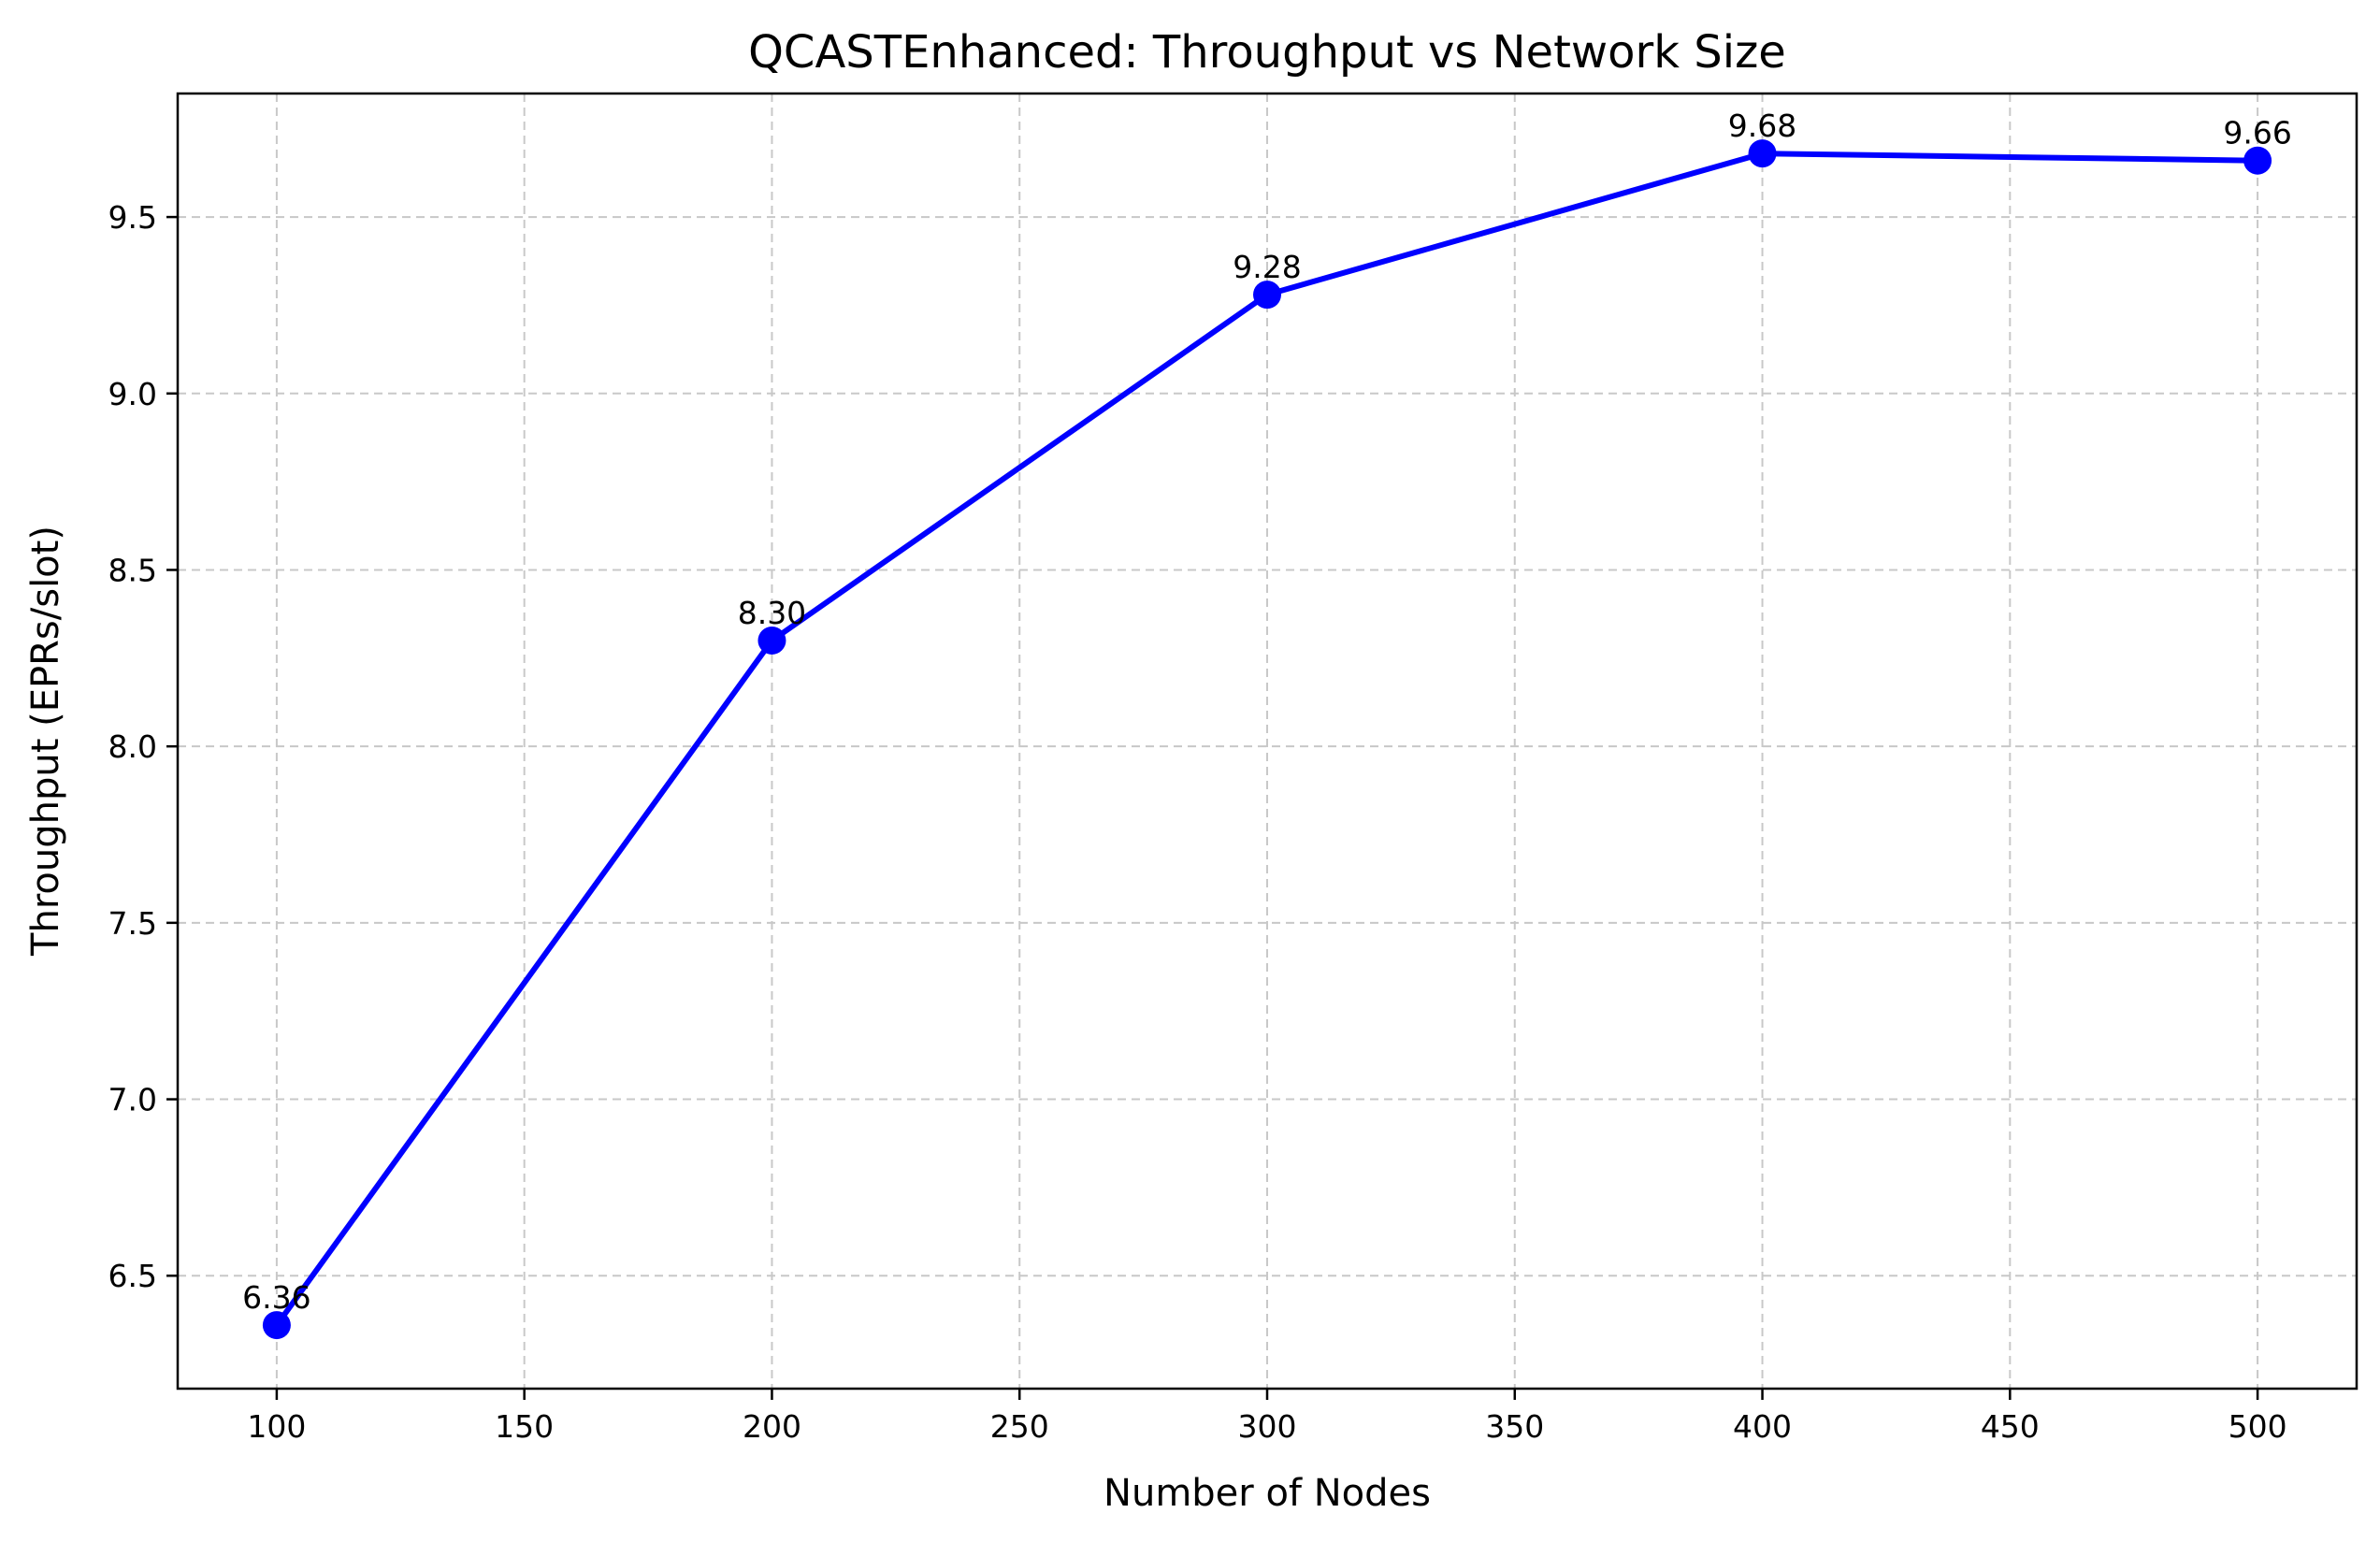  Describe the element at coordinates (2257, 133) in the screenshot. I see `data-label: 9.66` at that location.